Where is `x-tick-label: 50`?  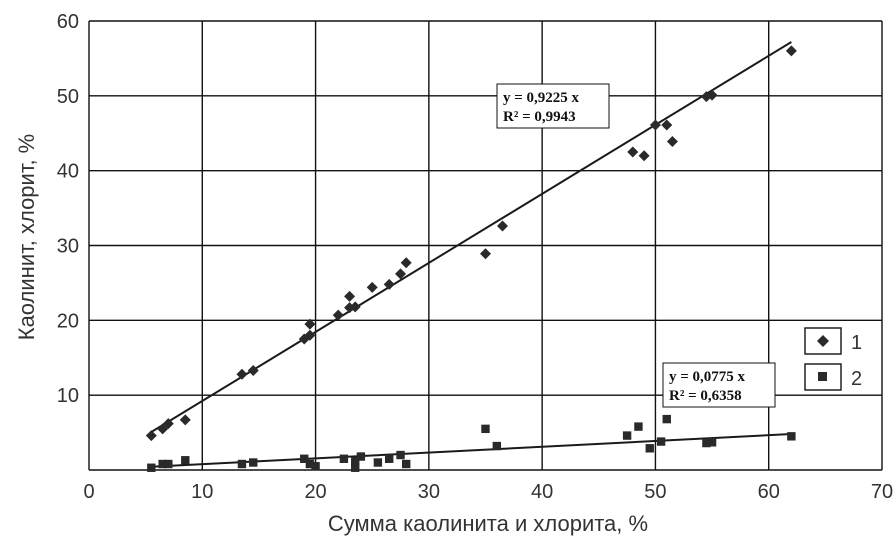 x-tick-label: 50 is located at coordinates (655, 492).